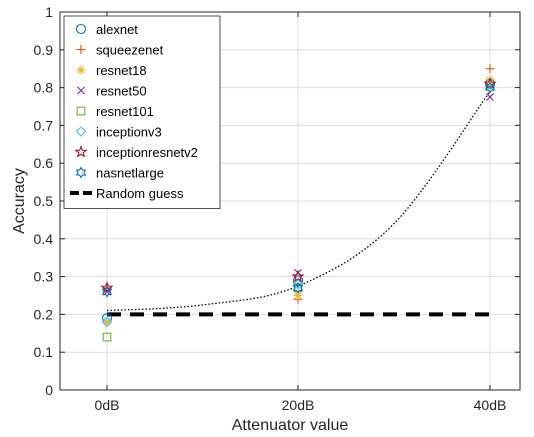 This screenshot has height=437, width=534. What do you see at coordinates (44, 239) in the screenshot?
I see `y-tick-label: 0.4` at bounding box center [44, 239].